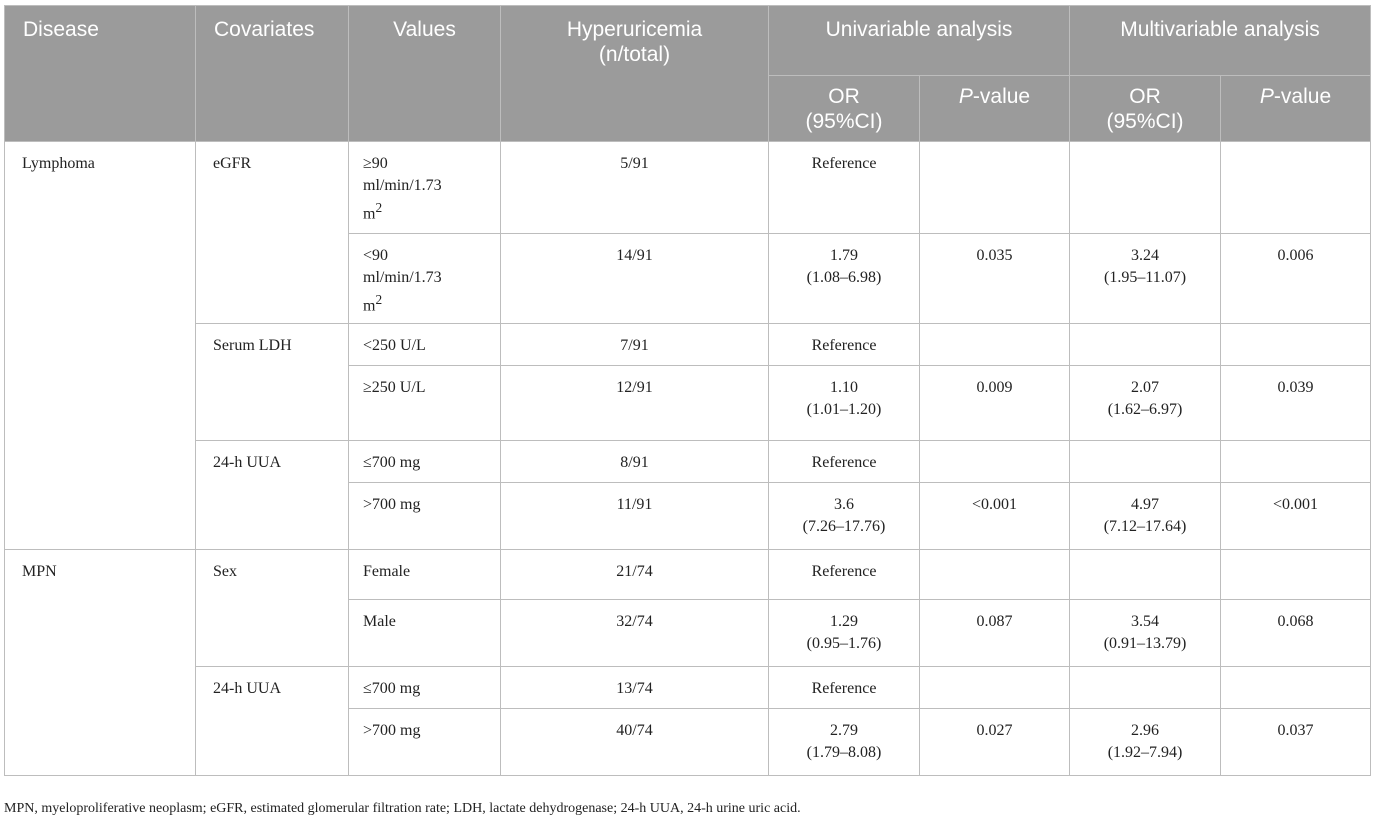 The image size is (1375, 826). I want to click on uni-or-cell: 1.10 (1.01–1.20), so click(844, 403).